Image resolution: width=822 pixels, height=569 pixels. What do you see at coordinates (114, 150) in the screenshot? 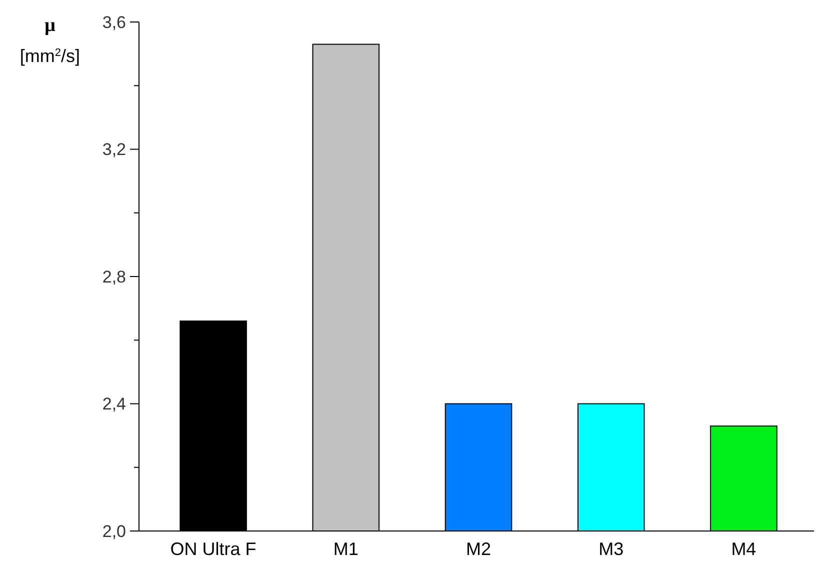
I see `y-tick-label: 3,2` at bounding box center [114, 150].